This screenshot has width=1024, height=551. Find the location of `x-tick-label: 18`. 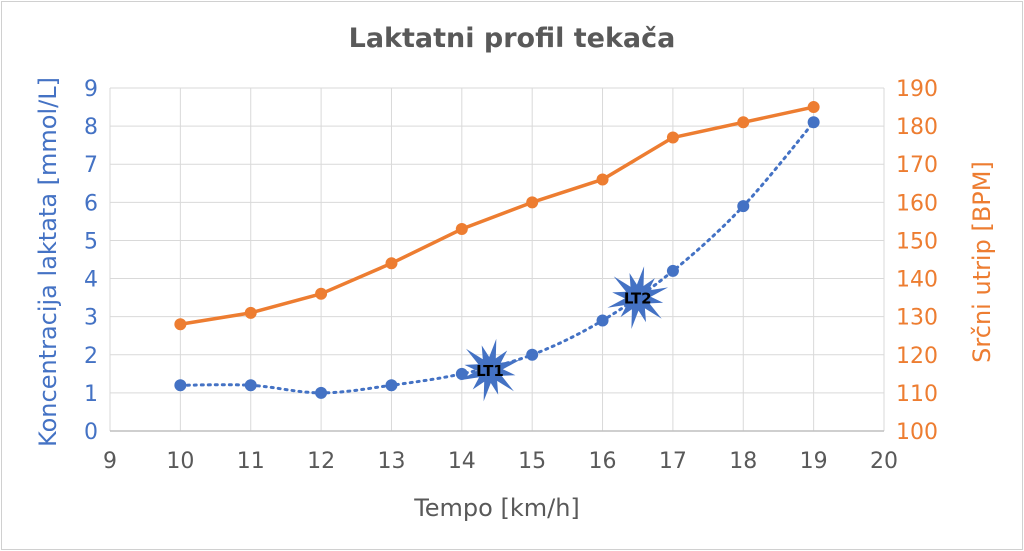

x-tick-label: 18 is located at coordinates (743, 461).